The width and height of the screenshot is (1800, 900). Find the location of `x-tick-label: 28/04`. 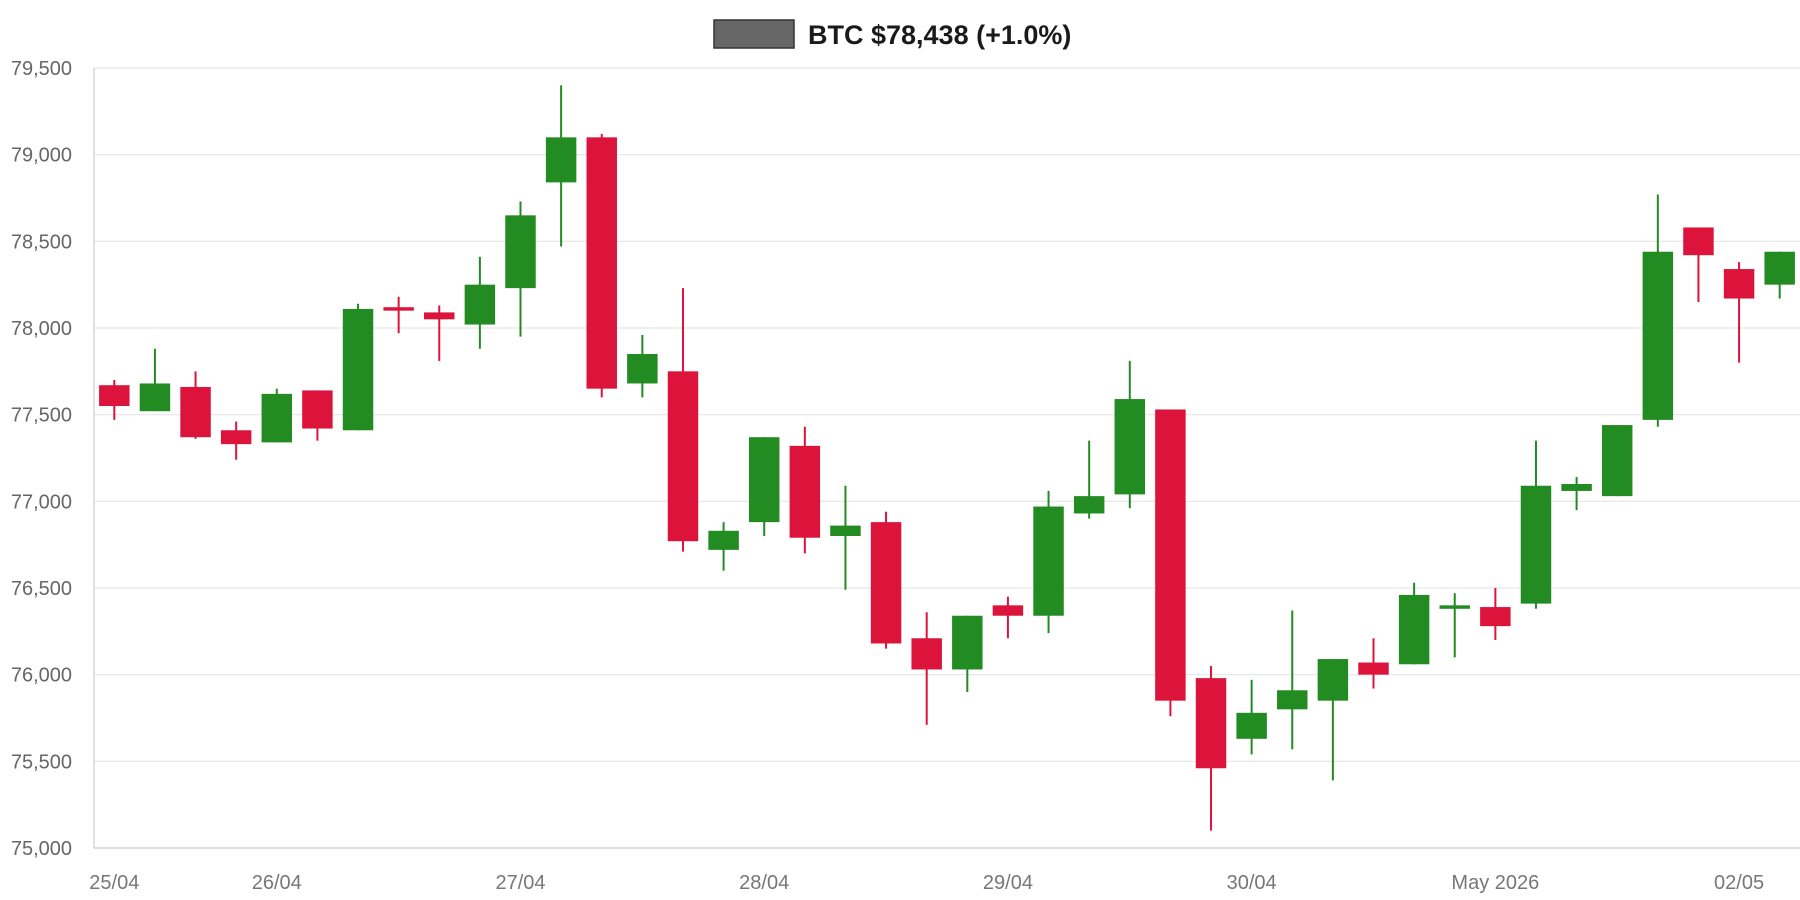

x-tick-label: 28/04 is located at coordinates (764, 883).